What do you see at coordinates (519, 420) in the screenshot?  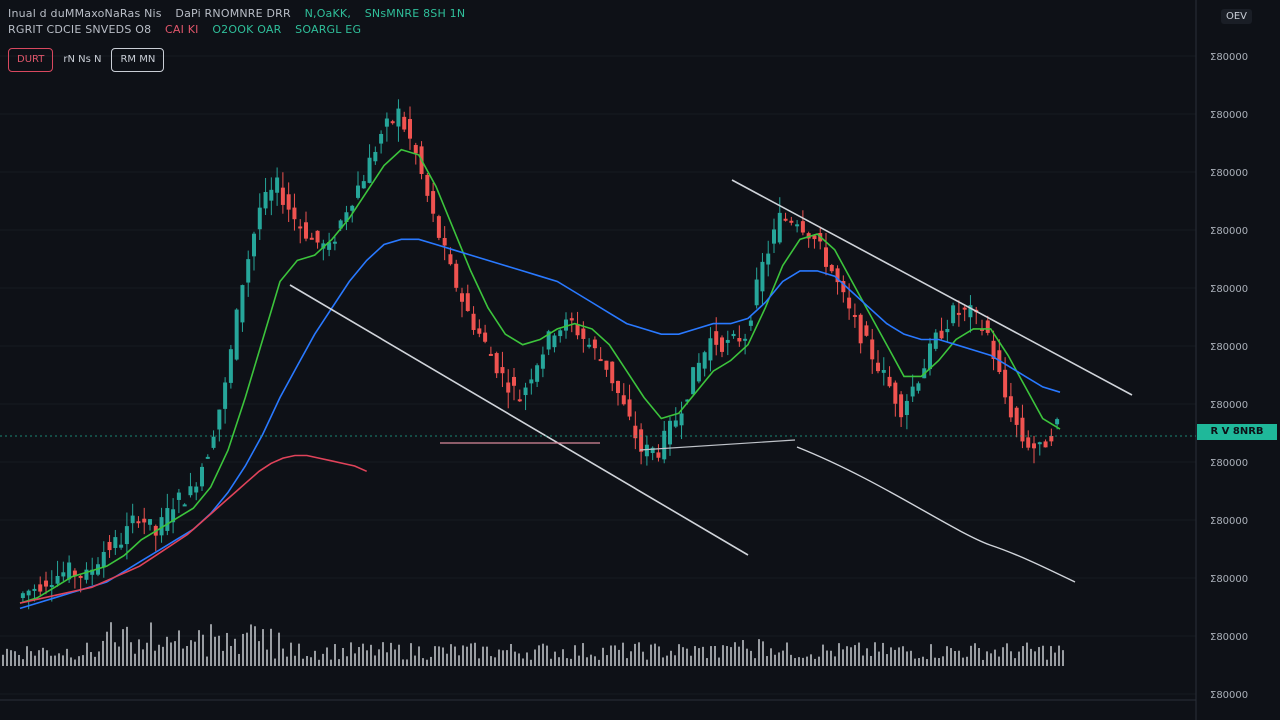 I see `trendline-down-left` at bounding box center [519, 420].